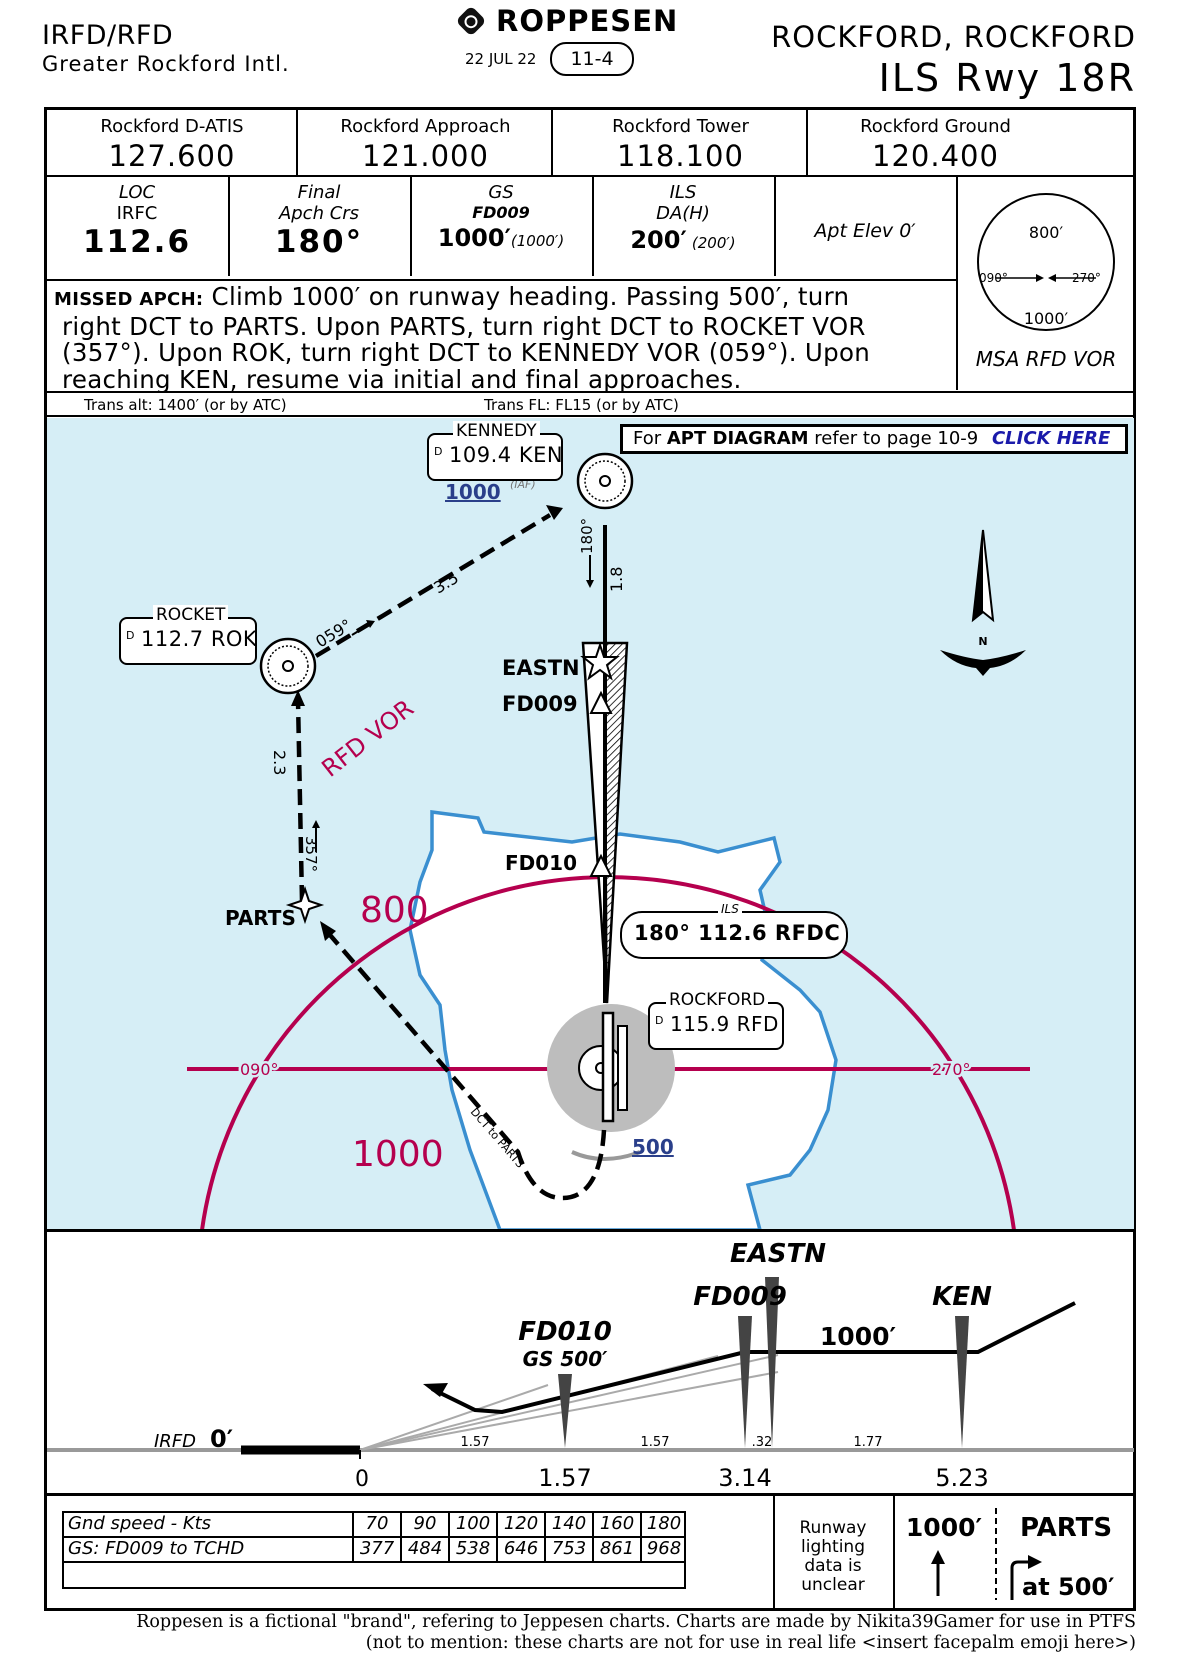 The image size is (1180, 1675). What do you see at coordinates (394, 910) in the screenshot?
I see `msa-sector-north: 800` at bounding box center [394, 910].